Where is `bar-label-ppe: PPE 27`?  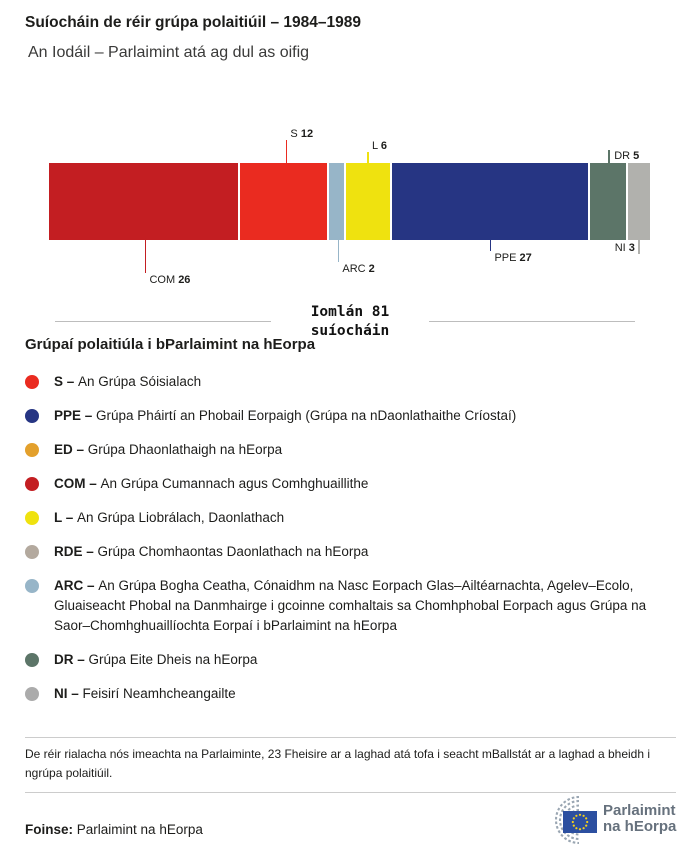
bar-label-ppe: PPE 27 is located at coordinates (513, 258).